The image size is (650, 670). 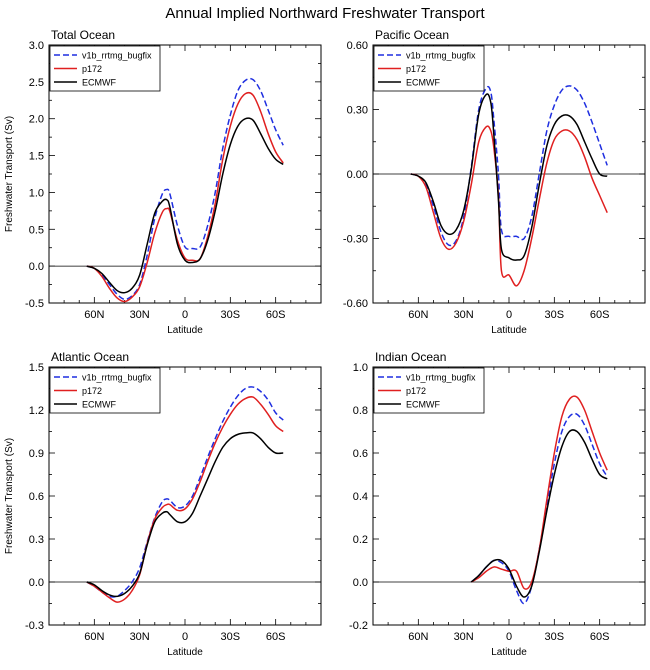 What do you see at coordinates (355, 304) in the screenshot?
I see `y-tick-label: -0.60` at bounding box center [355, 304].